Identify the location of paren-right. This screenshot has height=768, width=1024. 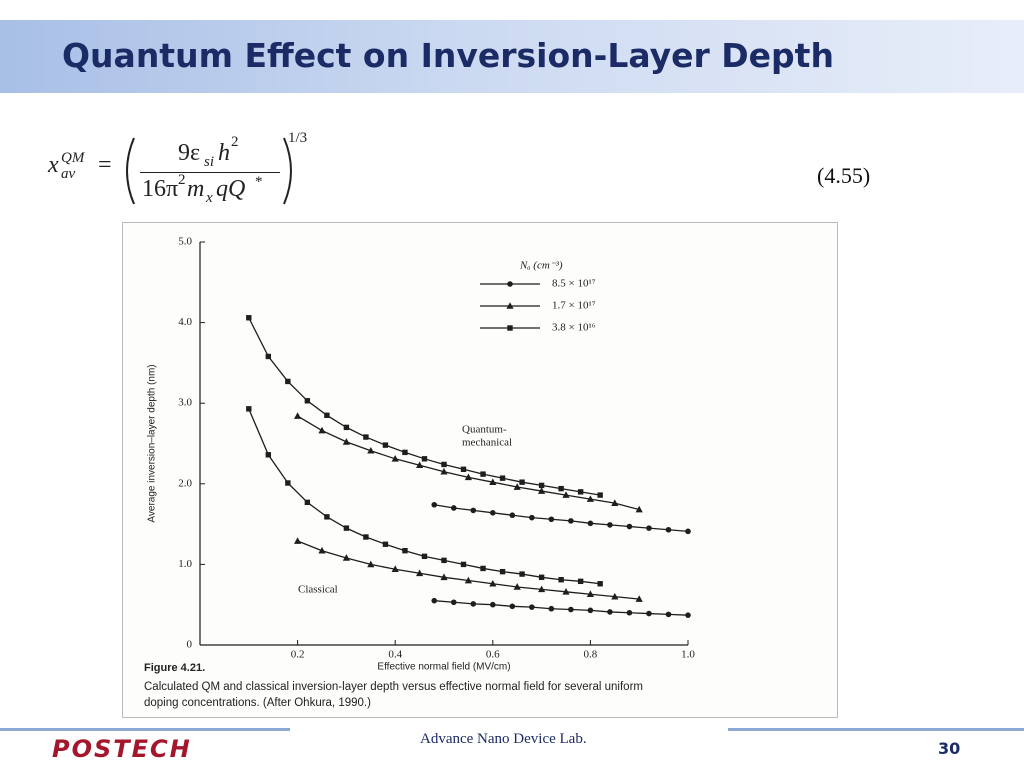
(287, 171).